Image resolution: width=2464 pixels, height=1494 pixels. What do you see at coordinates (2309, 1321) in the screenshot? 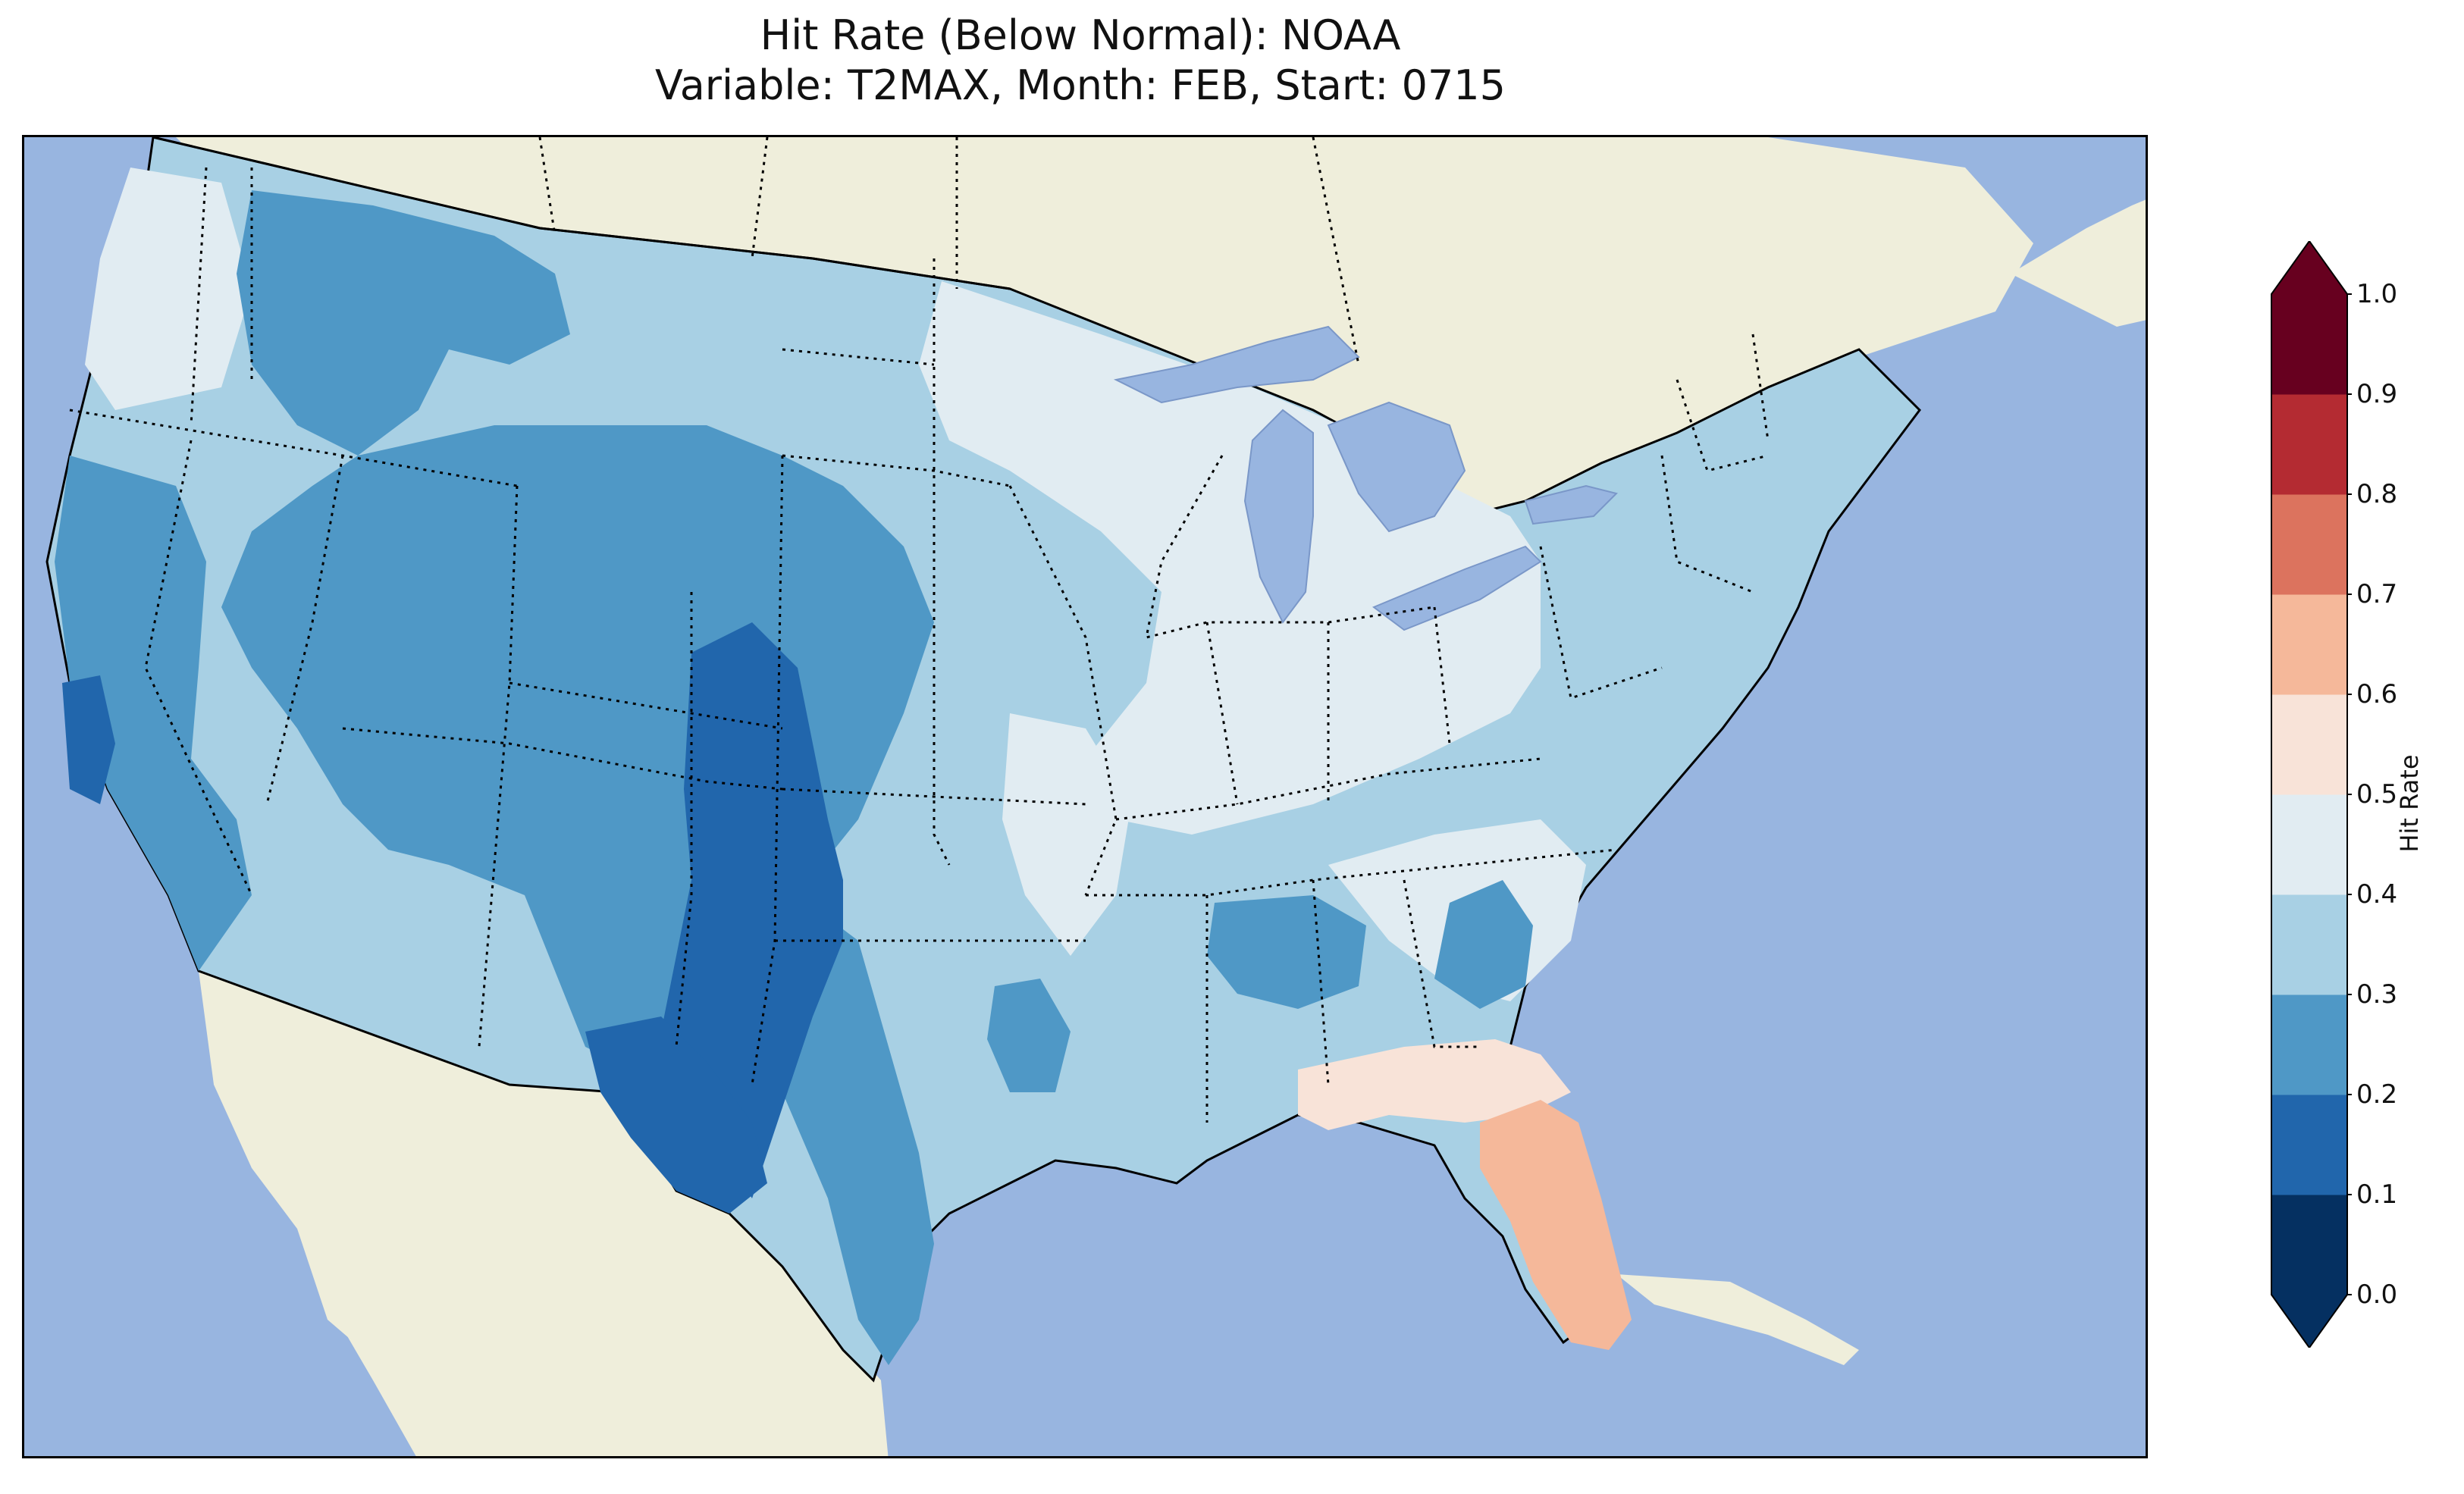
I see `colorbar-extend-min` at bounding box center [2309, 1321].